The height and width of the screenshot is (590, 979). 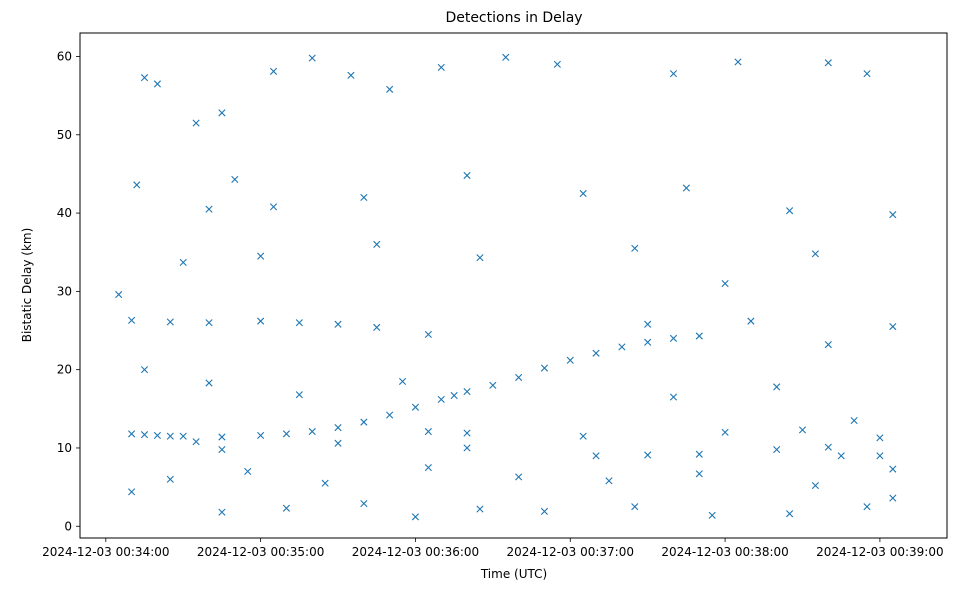 What do you see at coordinates (879, 552) in the screenshot?
I see `x-tick-label: 2024-12-03 00:39:00` at bounding box center [879, 552].